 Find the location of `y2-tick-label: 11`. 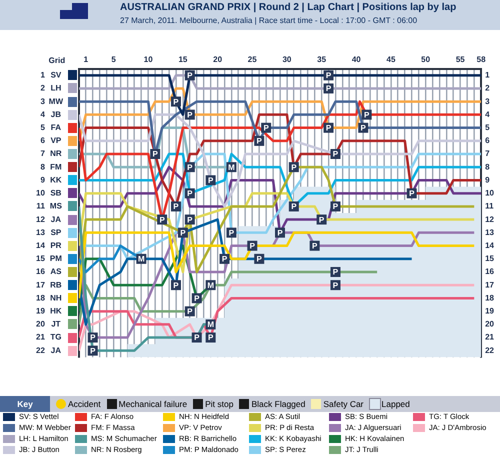

y2-tick-label: 11 is located at coordinates (41, 206).